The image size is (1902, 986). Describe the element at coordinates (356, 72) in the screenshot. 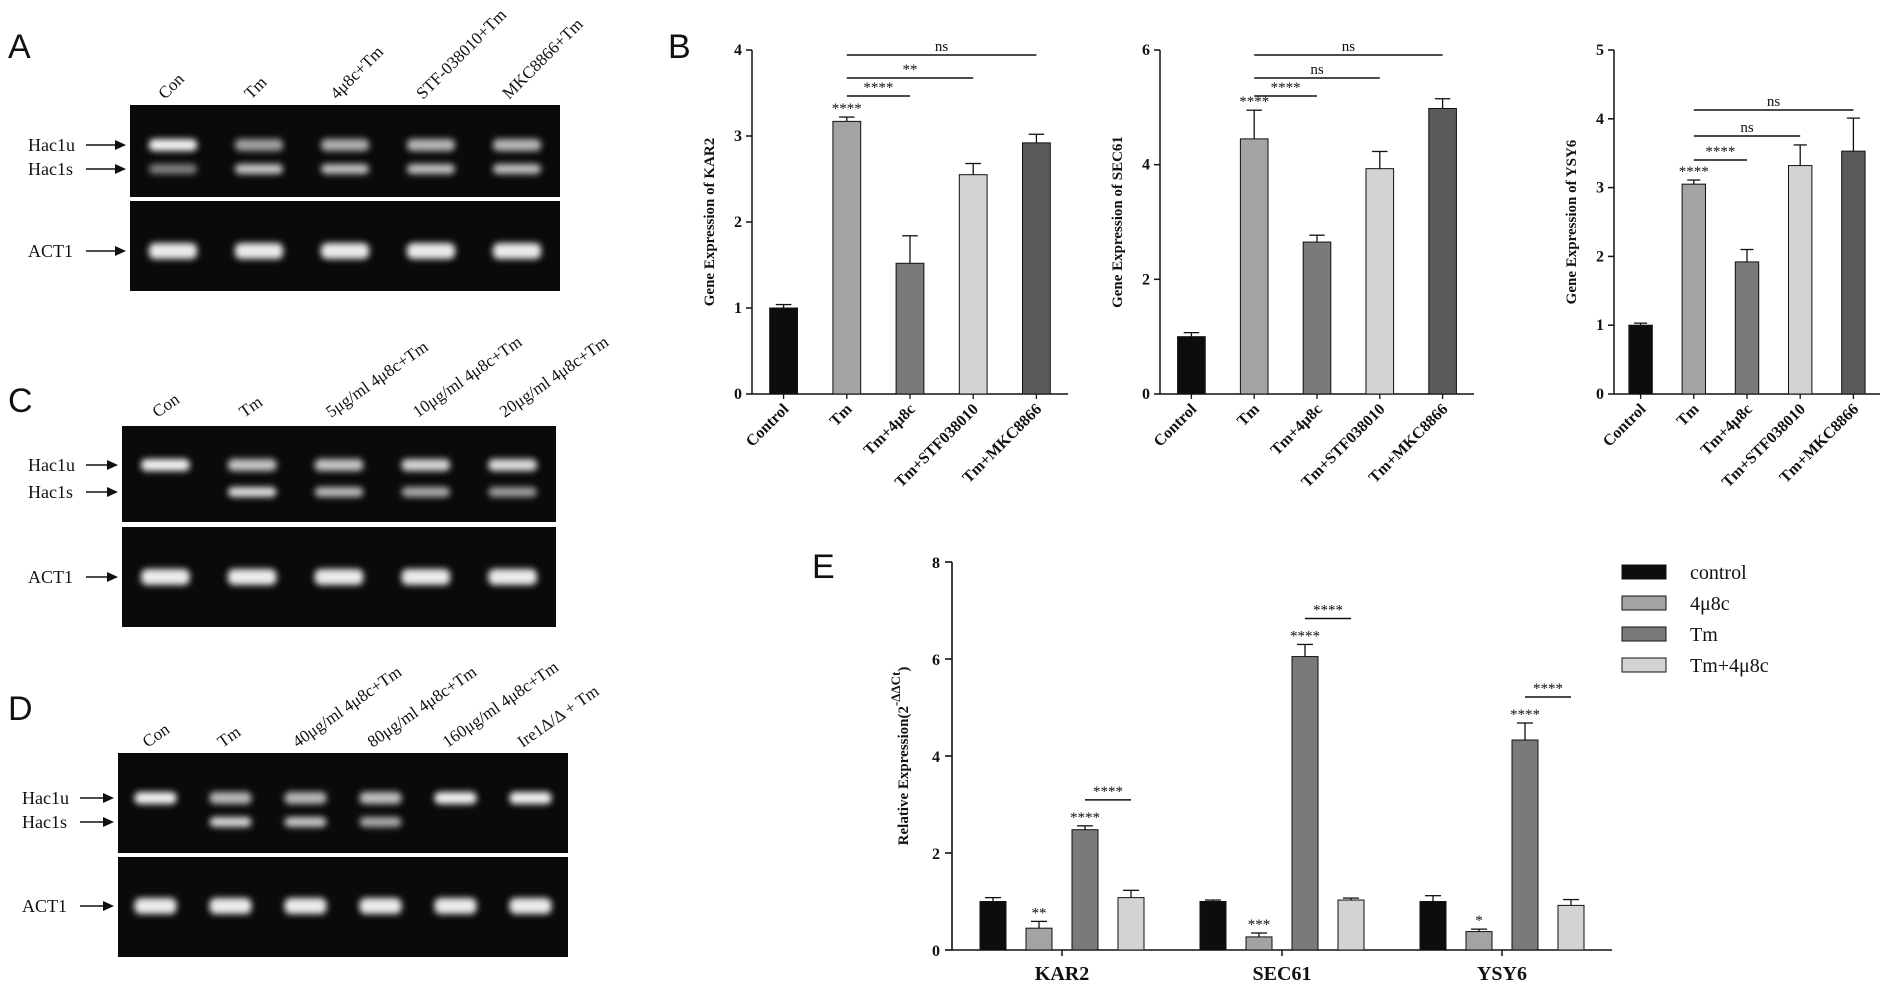

I see `lane-label: 4μ8c+Tm` at that location.